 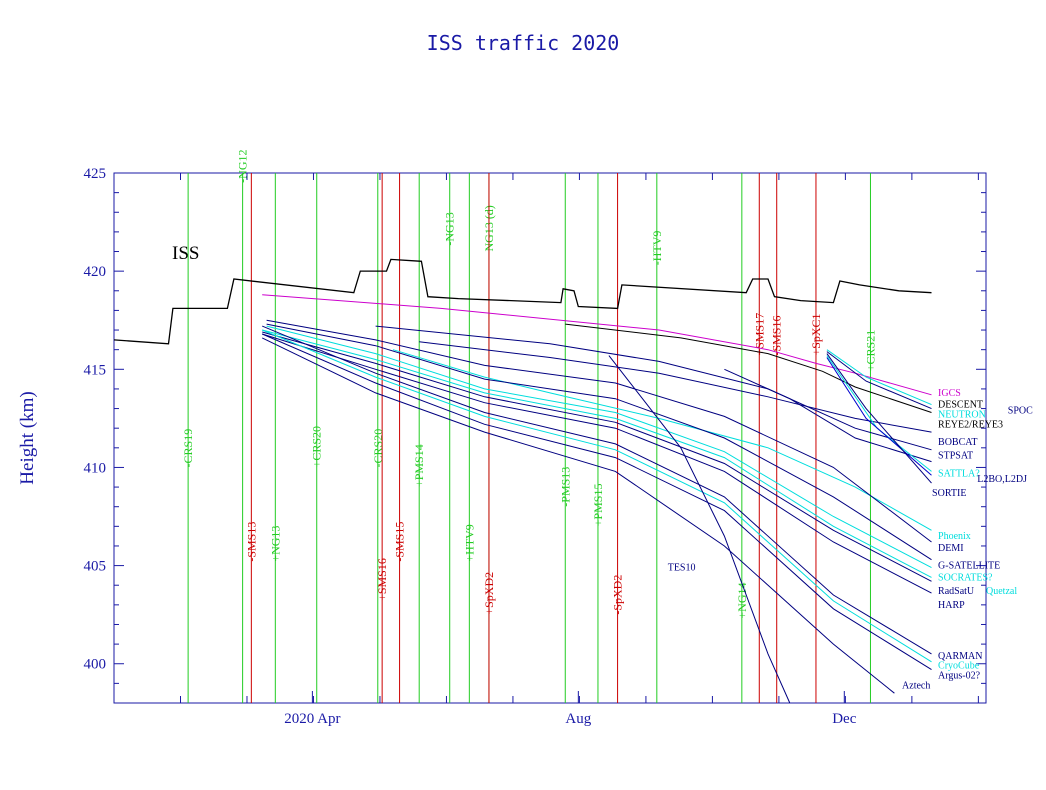 What do you see at coordinates (243, 165) in the screenshot?
I see `event-label: -NG12` at bounding box center [243, 165].